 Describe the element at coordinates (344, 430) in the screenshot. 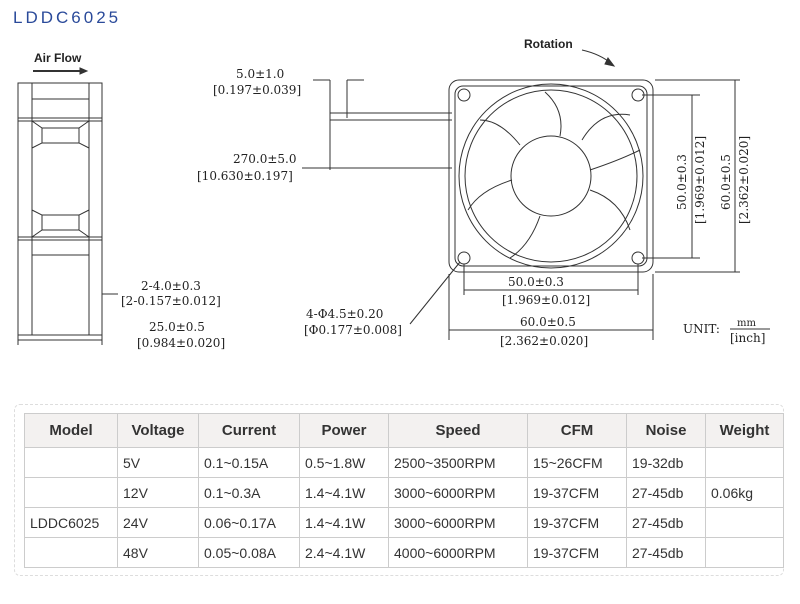

I see `header-power: Power` at that location.